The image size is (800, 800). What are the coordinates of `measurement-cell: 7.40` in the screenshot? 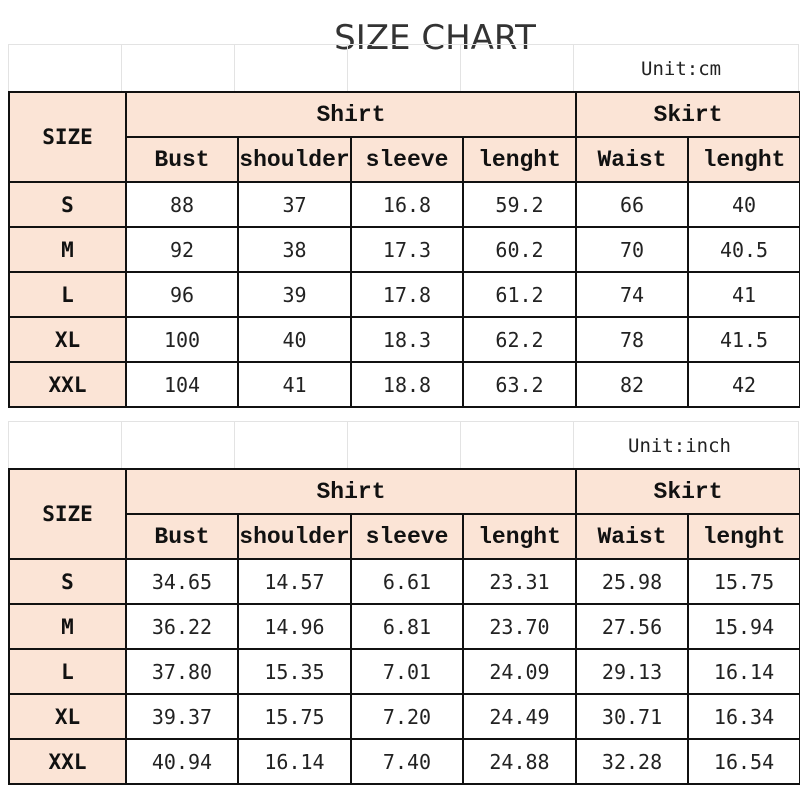 It's located at (407, 761).